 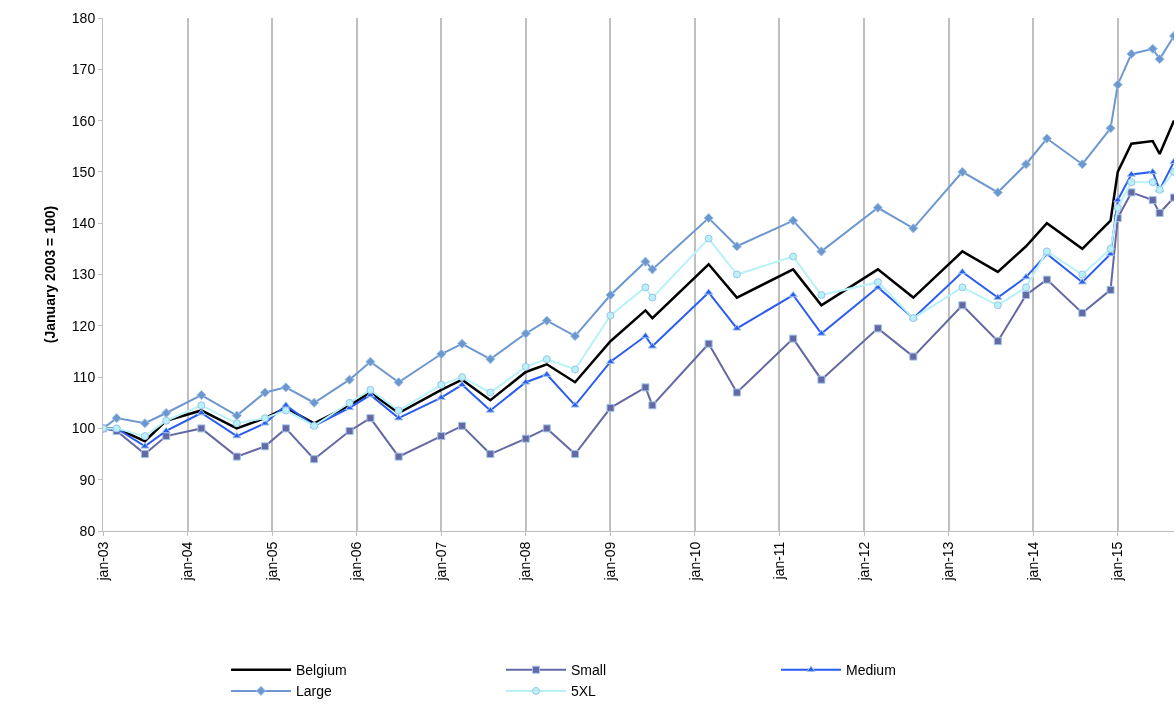 I want to click on x-tick-label: jan-11, so click(x=779, y=561).